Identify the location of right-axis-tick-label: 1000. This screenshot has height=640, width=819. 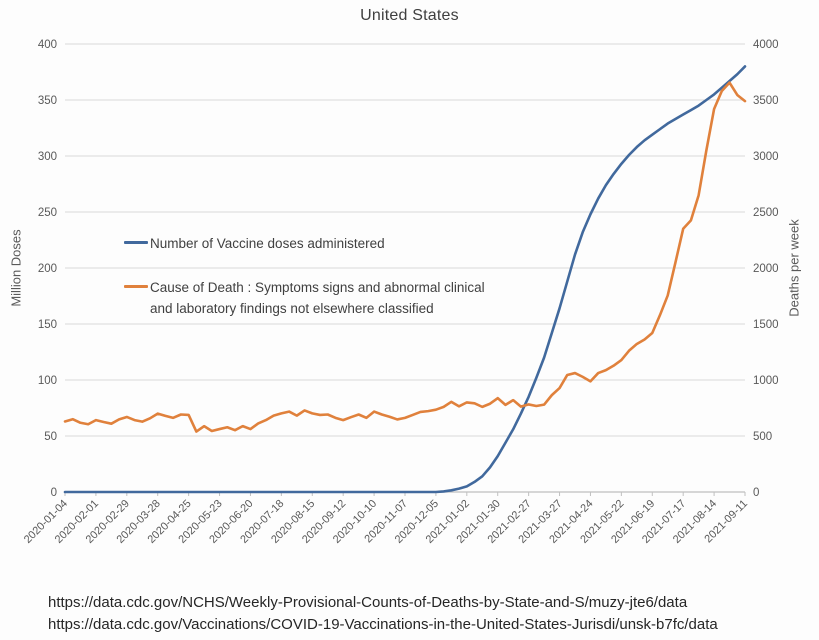
(766, 381).